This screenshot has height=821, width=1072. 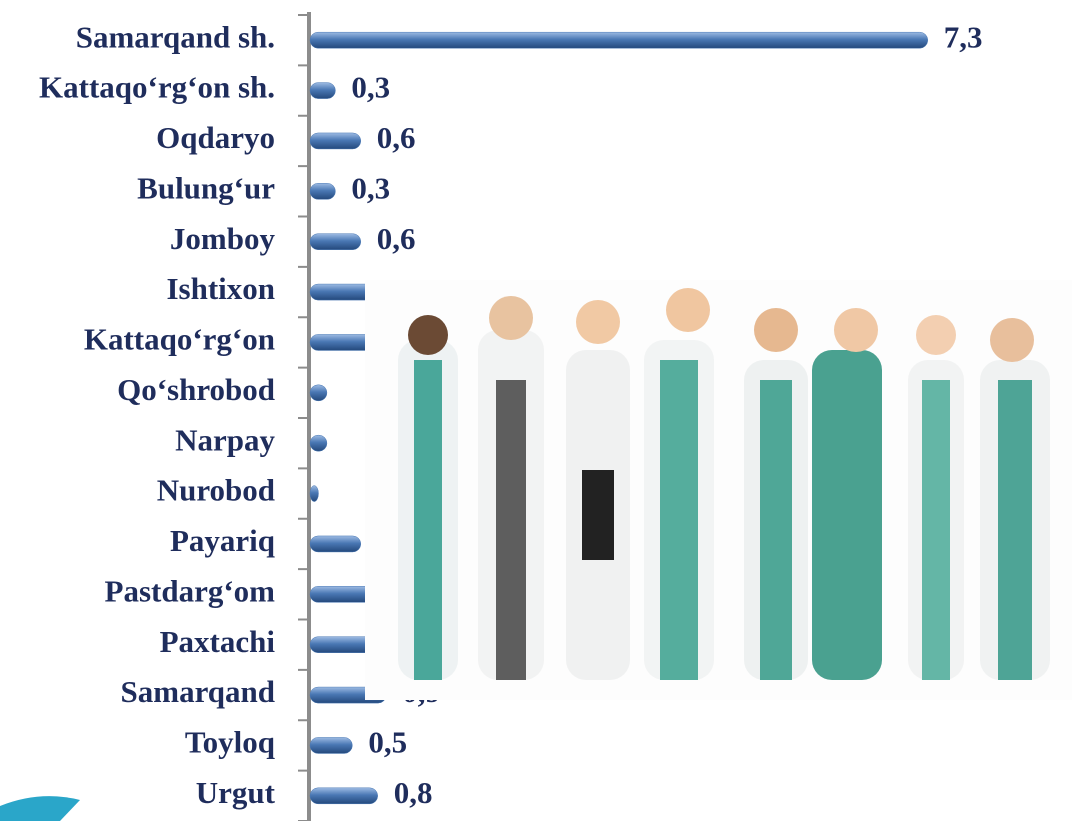 I want to click on category-label: Pastdarg‘om, so click(x=190, y=590).